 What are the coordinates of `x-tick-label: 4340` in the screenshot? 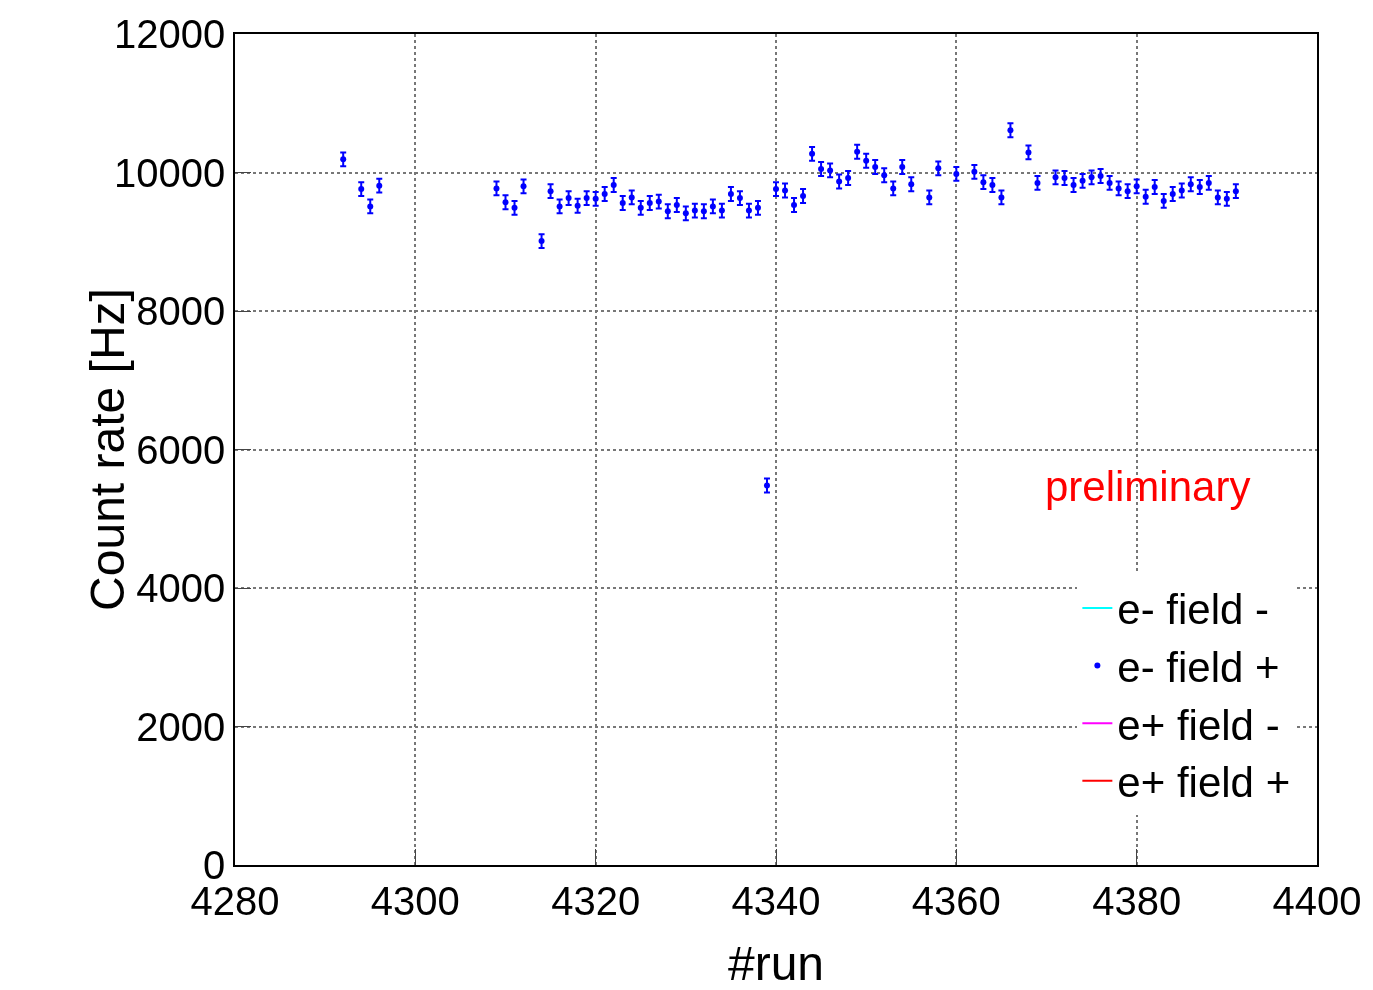 It's located at (776, 900).